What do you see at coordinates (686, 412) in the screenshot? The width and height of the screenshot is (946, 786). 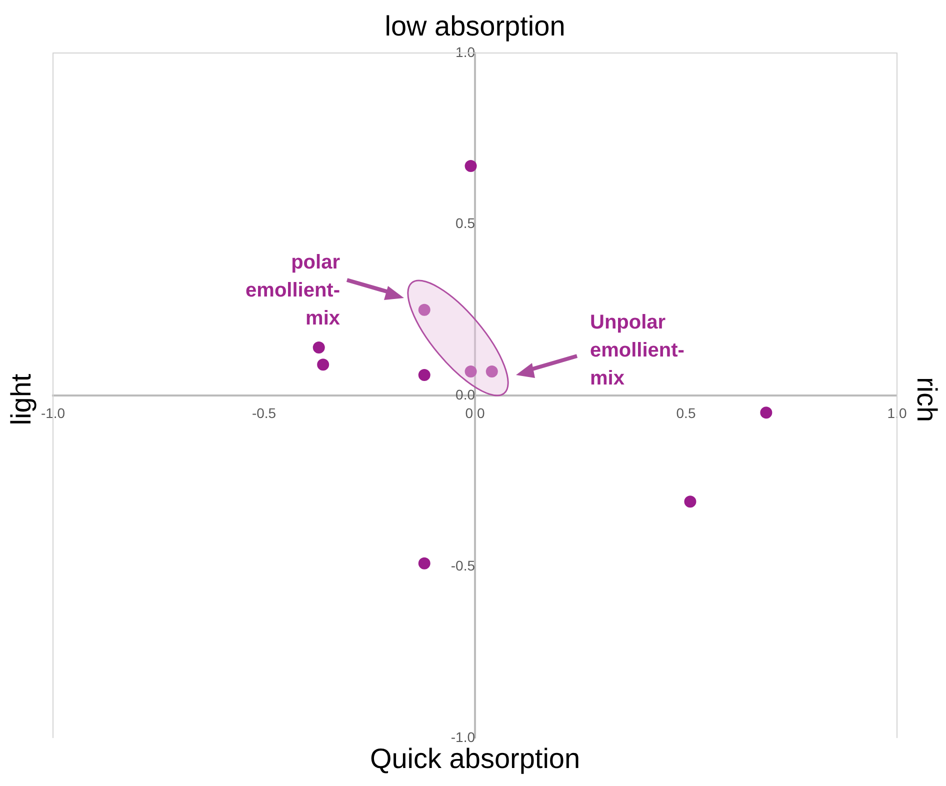 I see `x-tick-label: 0.5` at bounding box center [686, 412].